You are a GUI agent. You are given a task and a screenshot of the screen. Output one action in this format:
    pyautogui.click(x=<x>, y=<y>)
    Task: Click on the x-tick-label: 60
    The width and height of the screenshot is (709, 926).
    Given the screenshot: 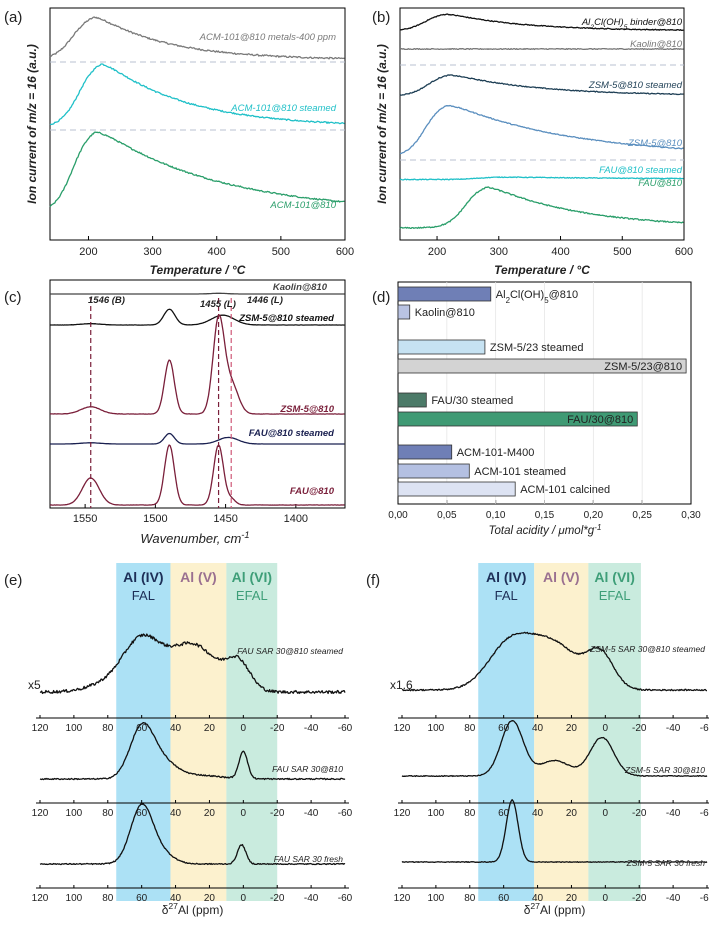 What is the action you would take?
    pyautogui.click(x=504, y=728)
    